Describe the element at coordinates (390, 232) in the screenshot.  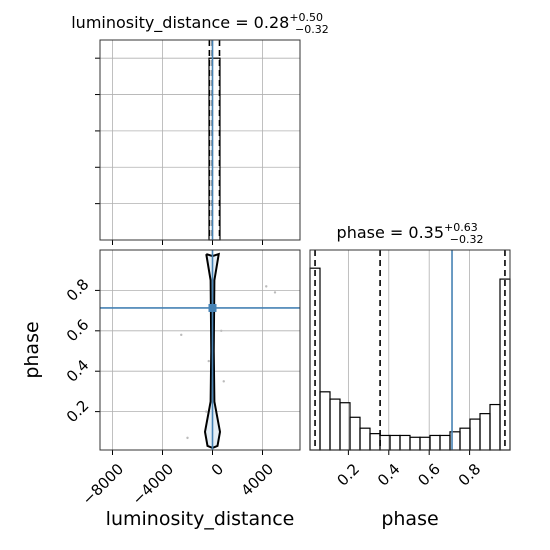
I see `title-text: phase = 0.35` at that location.